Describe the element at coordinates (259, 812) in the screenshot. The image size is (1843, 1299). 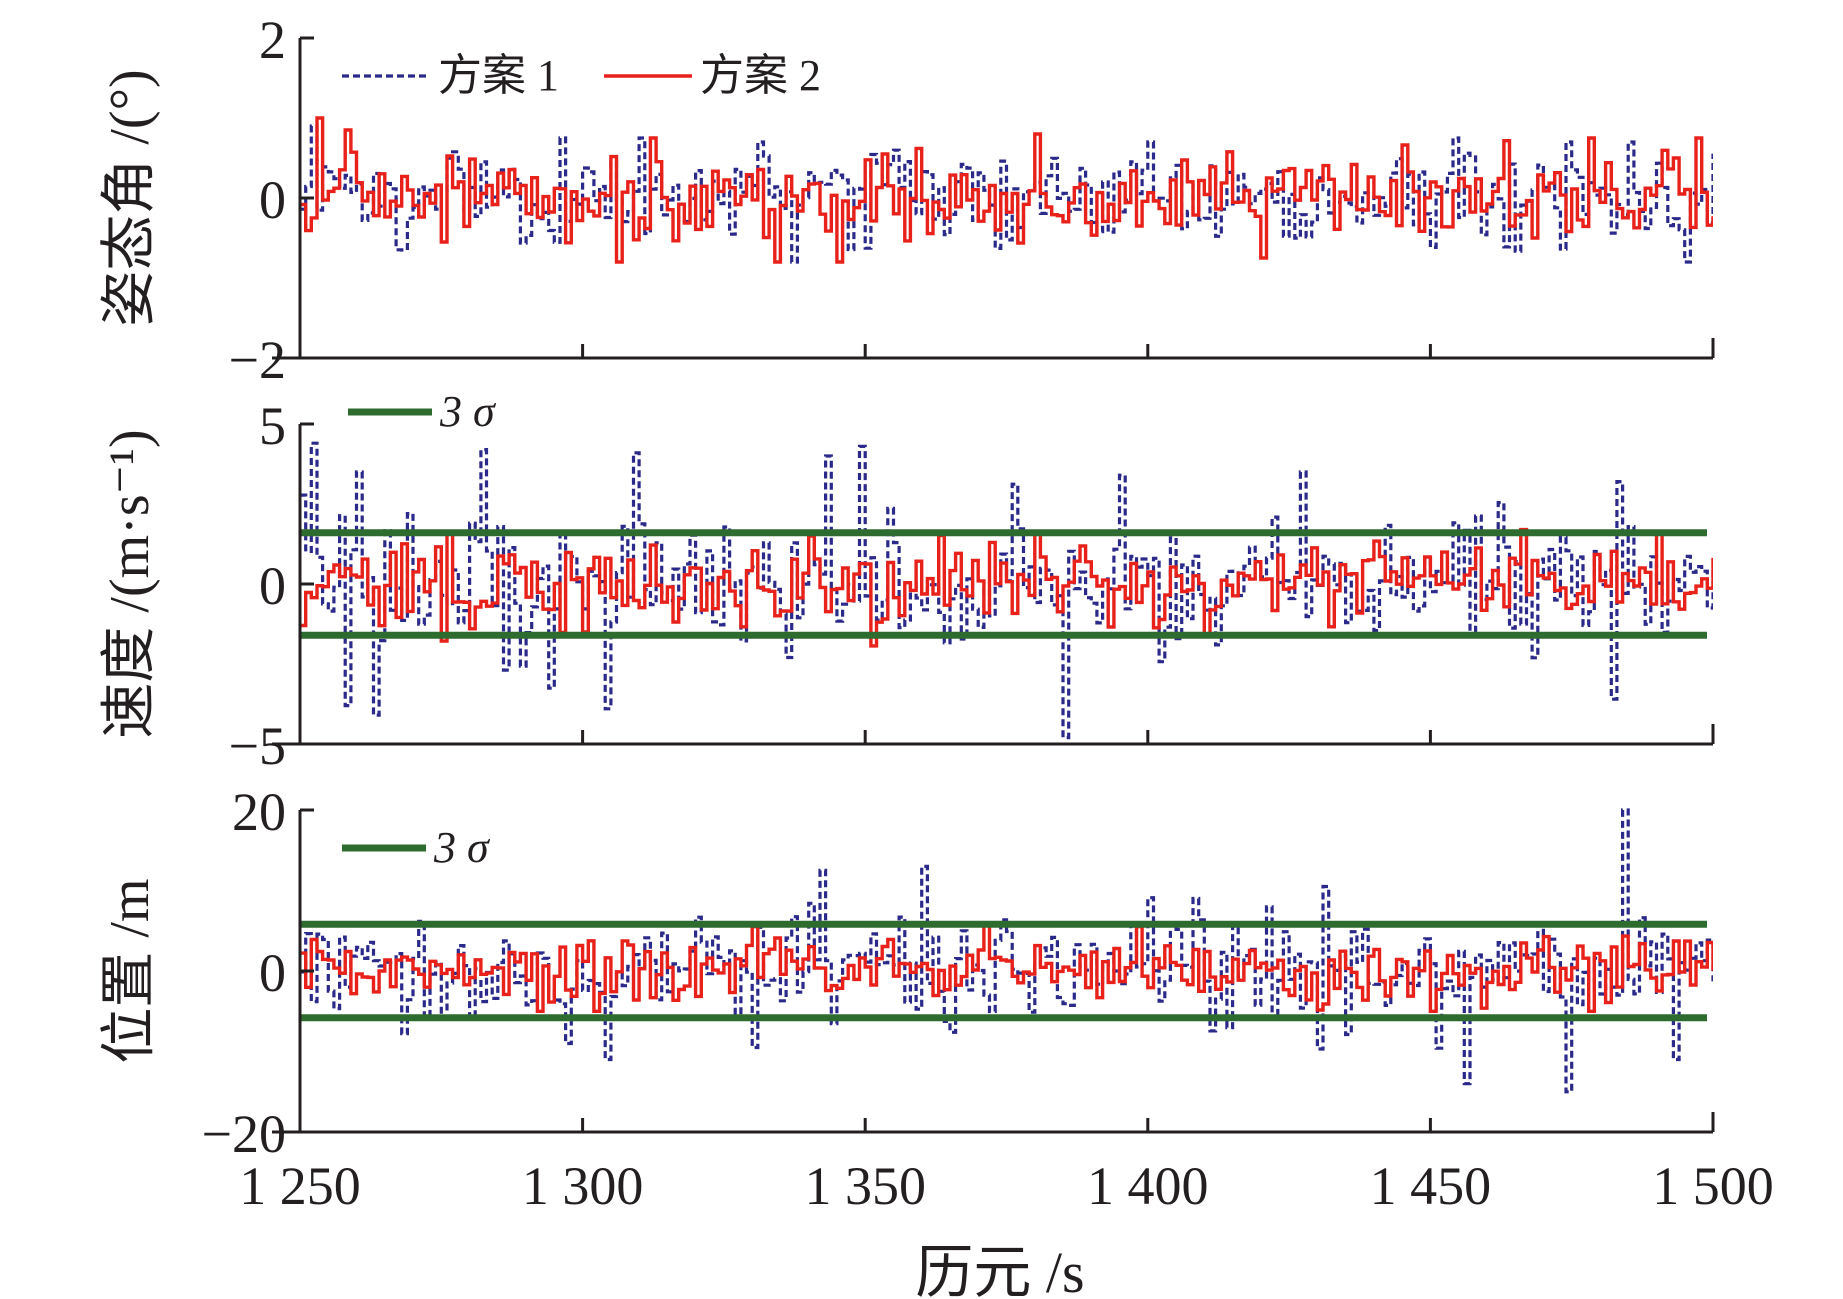
I see `y-tick-label: 20` at that location.